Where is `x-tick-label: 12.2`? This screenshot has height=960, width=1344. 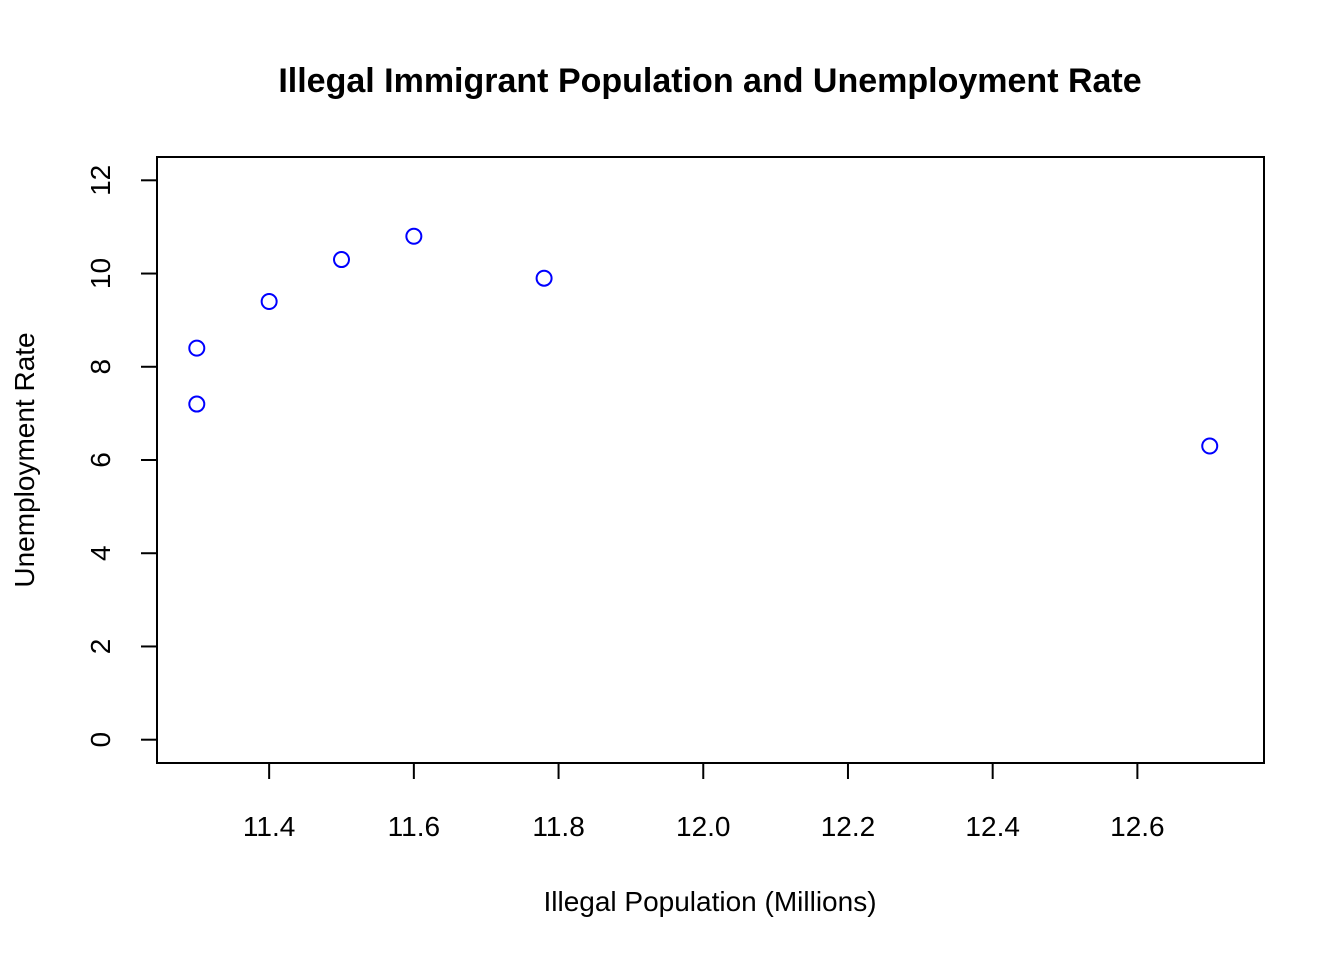 x-tick-label: 12.2 is located at coordinates (848, 826).